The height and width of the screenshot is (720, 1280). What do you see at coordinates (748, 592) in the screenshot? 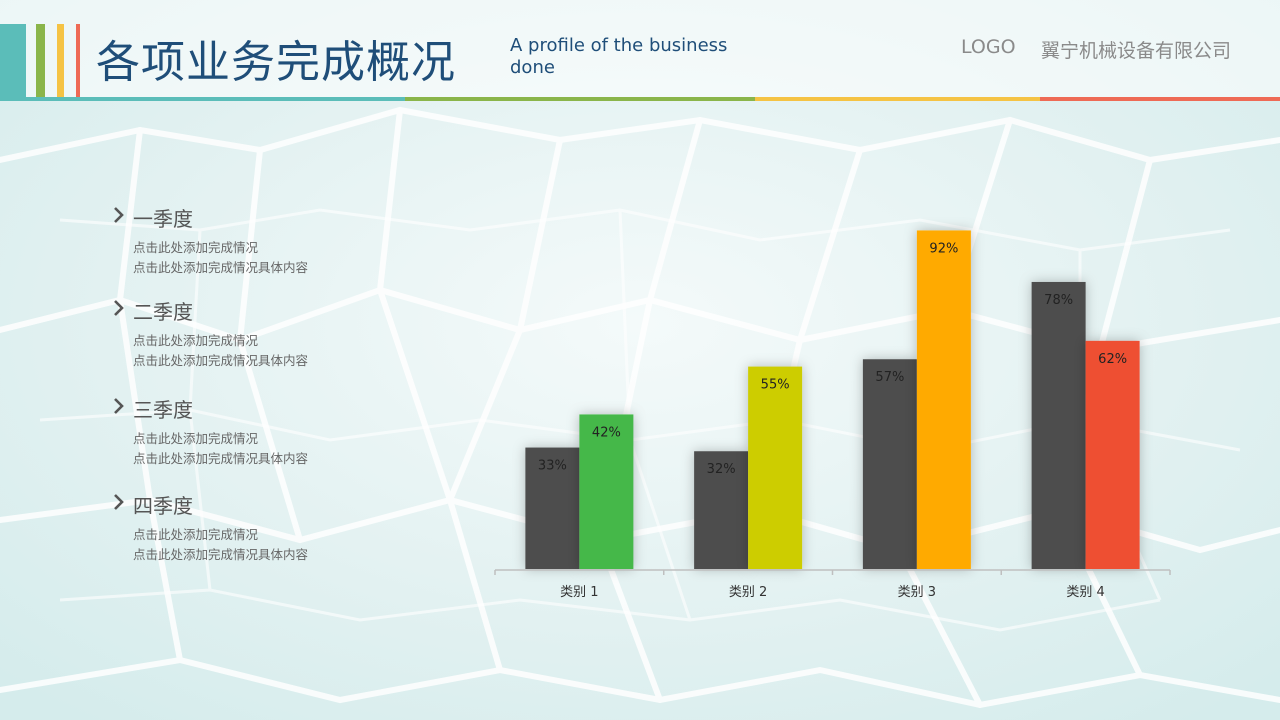
I see `category-tick-label: 类别 2` at bounding box center [748, 592].